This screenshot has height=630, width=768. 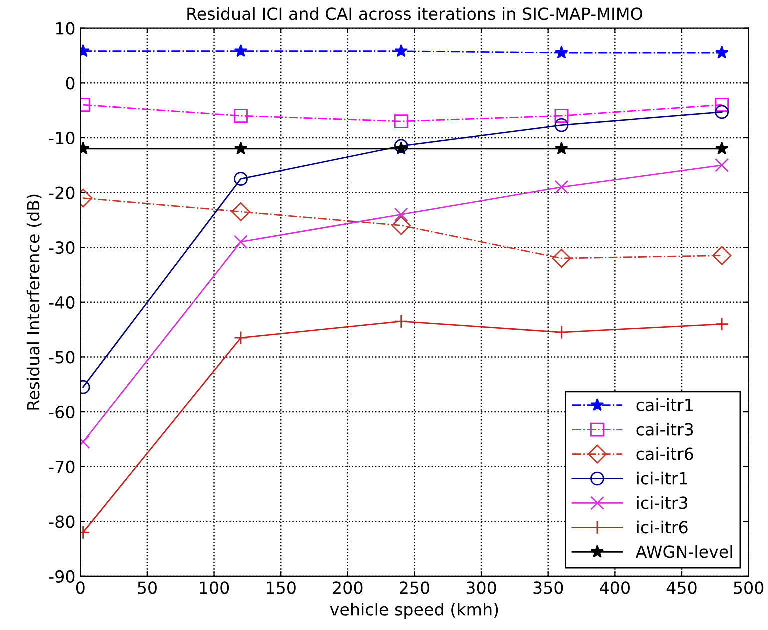 What do you see at coordinates (62, 357) in the screenshot?
I see `y-tick-label: -50` at bounding box center [62, 357].